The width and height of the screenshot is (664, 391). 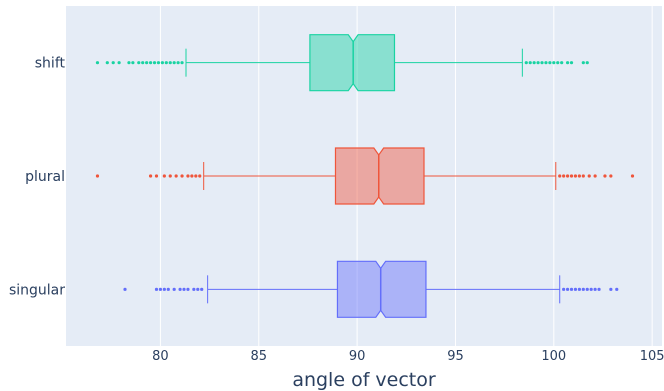 I want to click on x-tick-label: 80, so click(x=160, y=356).